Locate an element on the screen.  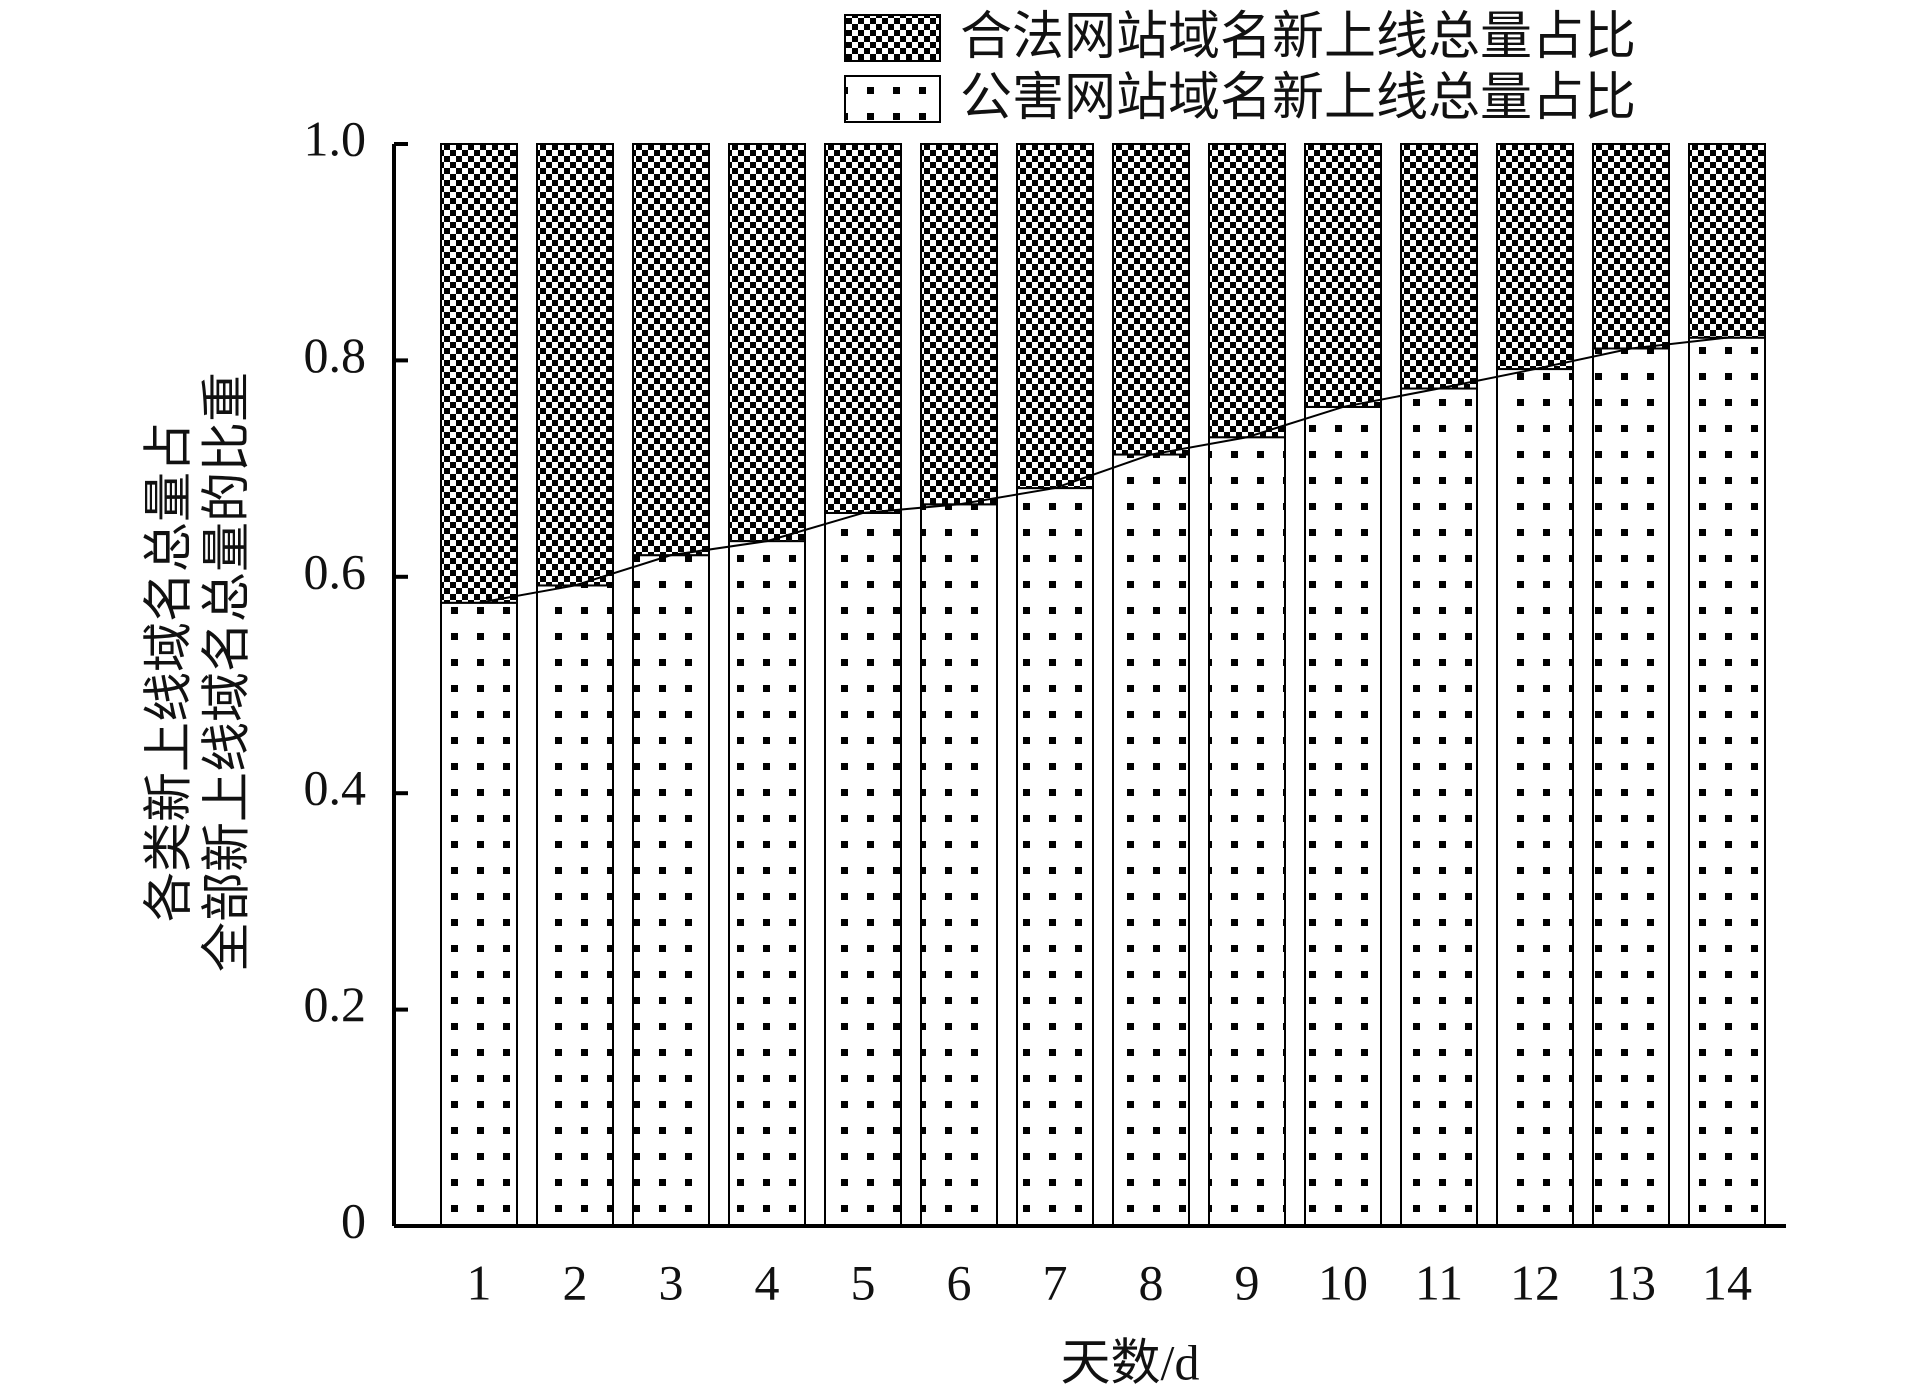
x-tick-label: 7 is located at coordinates (1055, 1282).